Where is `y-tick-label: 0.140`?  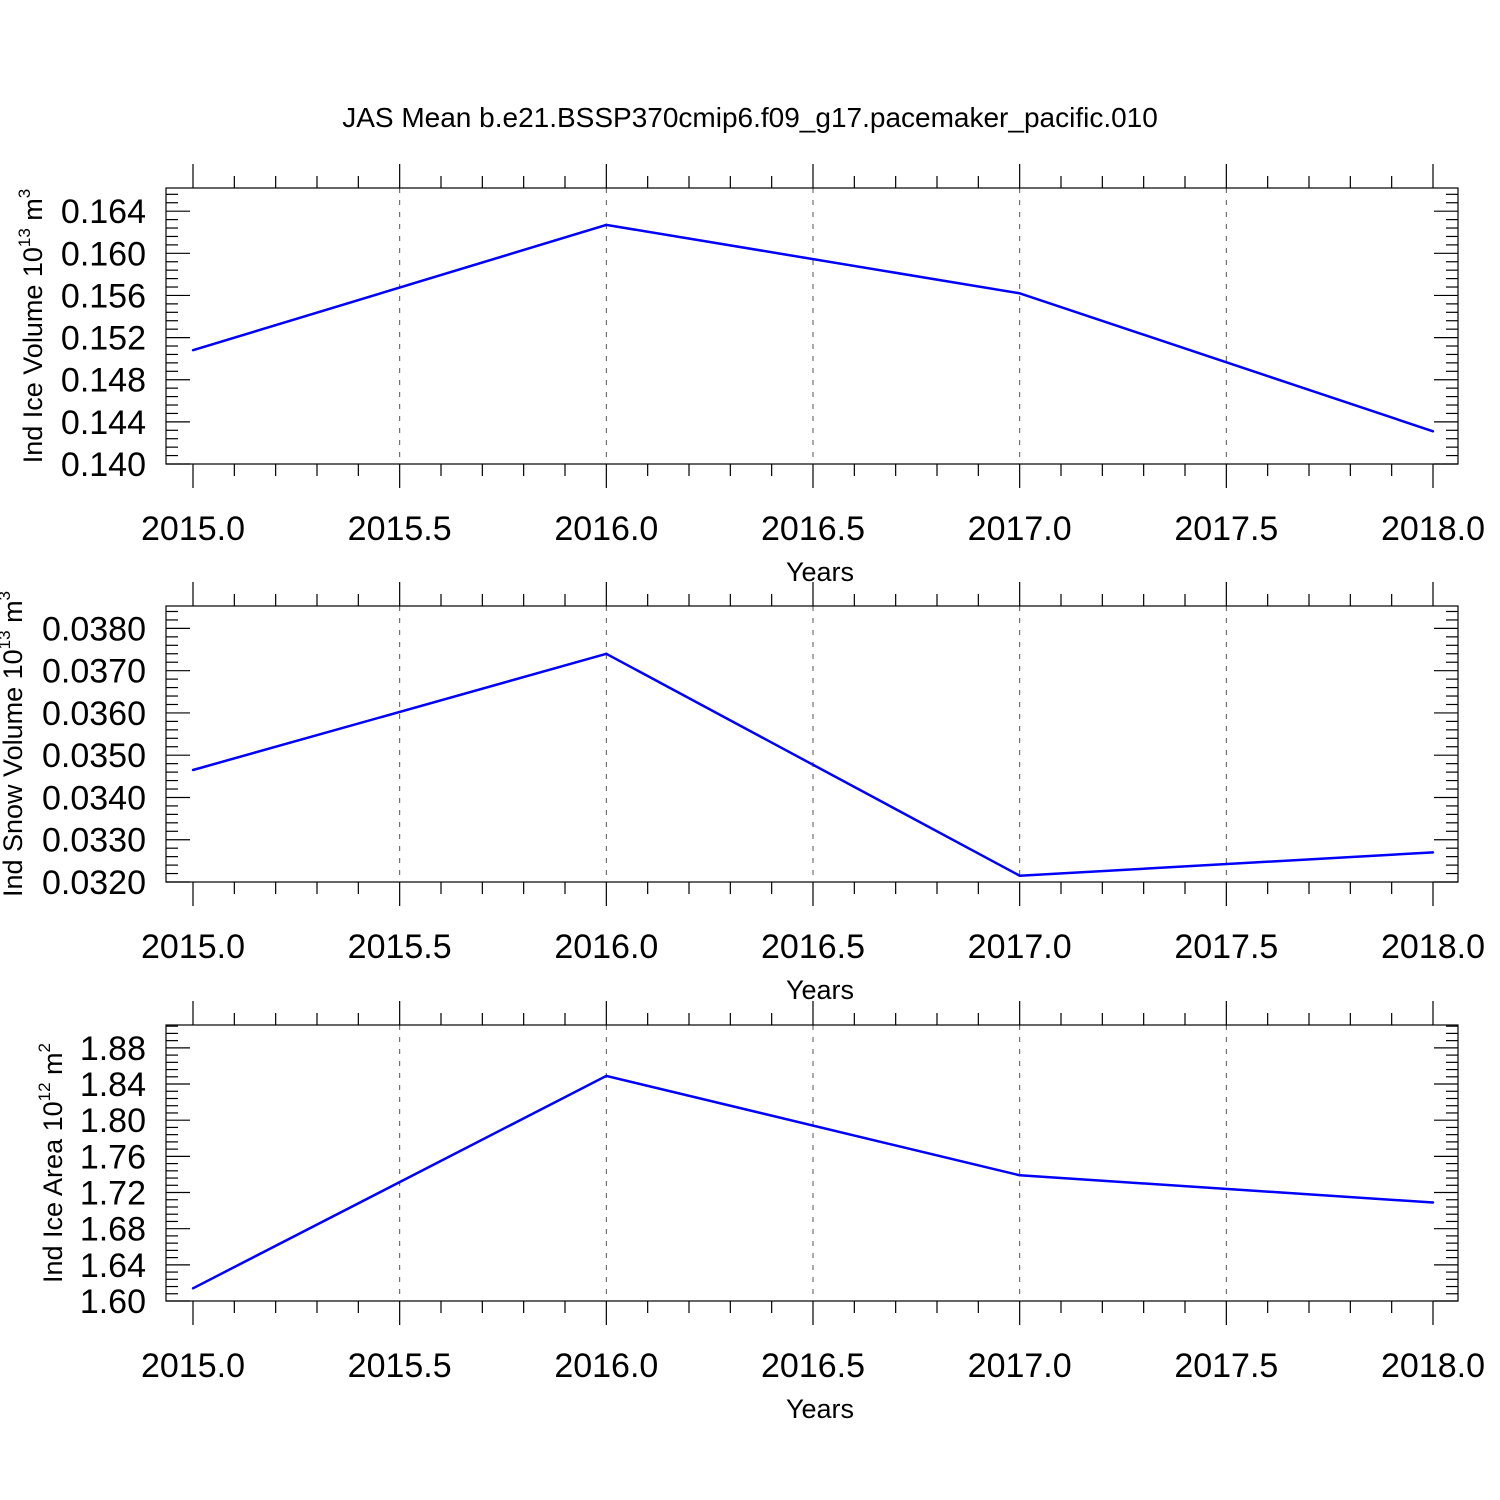
y-tick-label: 0.140 is located at coordinates (103, 465).